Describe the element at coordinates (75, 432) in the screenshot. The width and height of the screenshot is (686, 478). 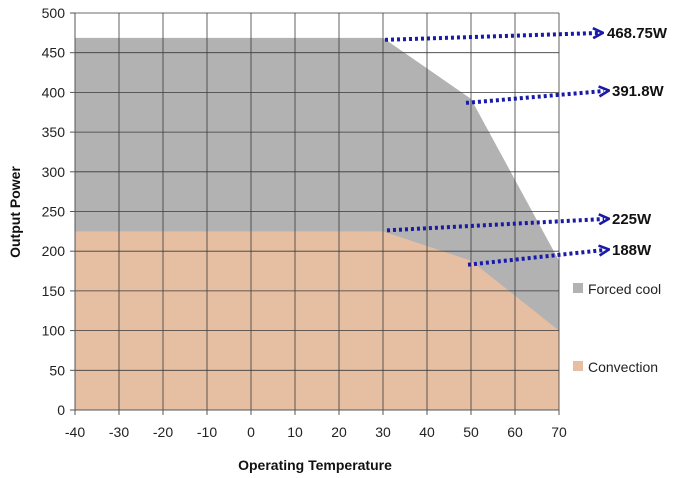
I see `x-tick-label: -40` at that location.